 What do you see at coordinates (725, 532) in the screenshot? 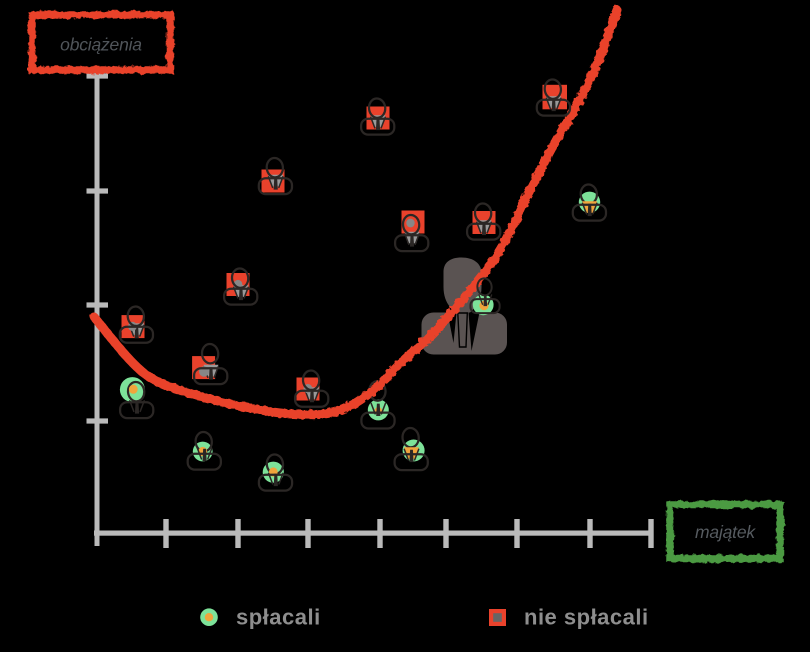
I see `svg-text: majątek` at bounding box center [725, 532].